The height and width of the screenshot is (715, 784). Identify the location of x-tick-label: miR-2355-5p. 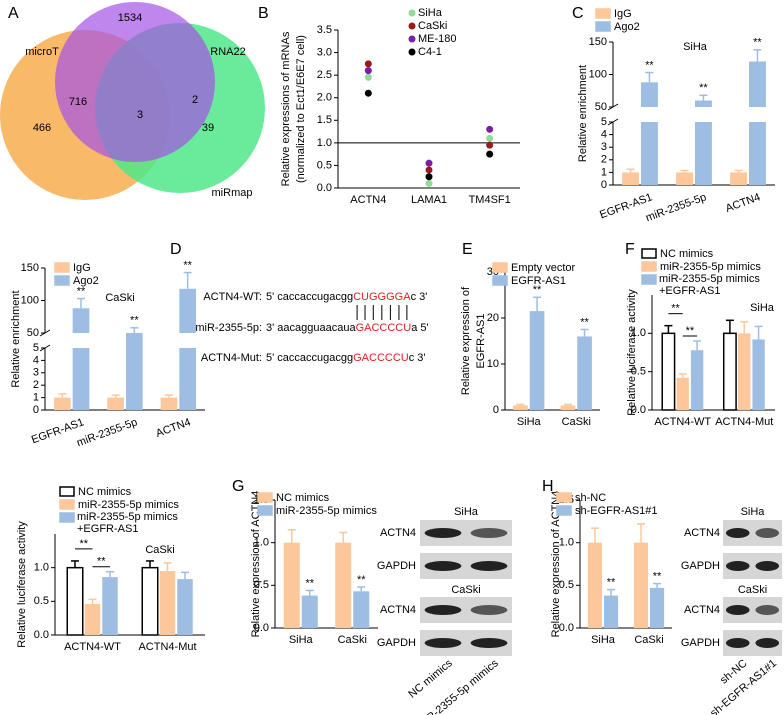
(107, 432).